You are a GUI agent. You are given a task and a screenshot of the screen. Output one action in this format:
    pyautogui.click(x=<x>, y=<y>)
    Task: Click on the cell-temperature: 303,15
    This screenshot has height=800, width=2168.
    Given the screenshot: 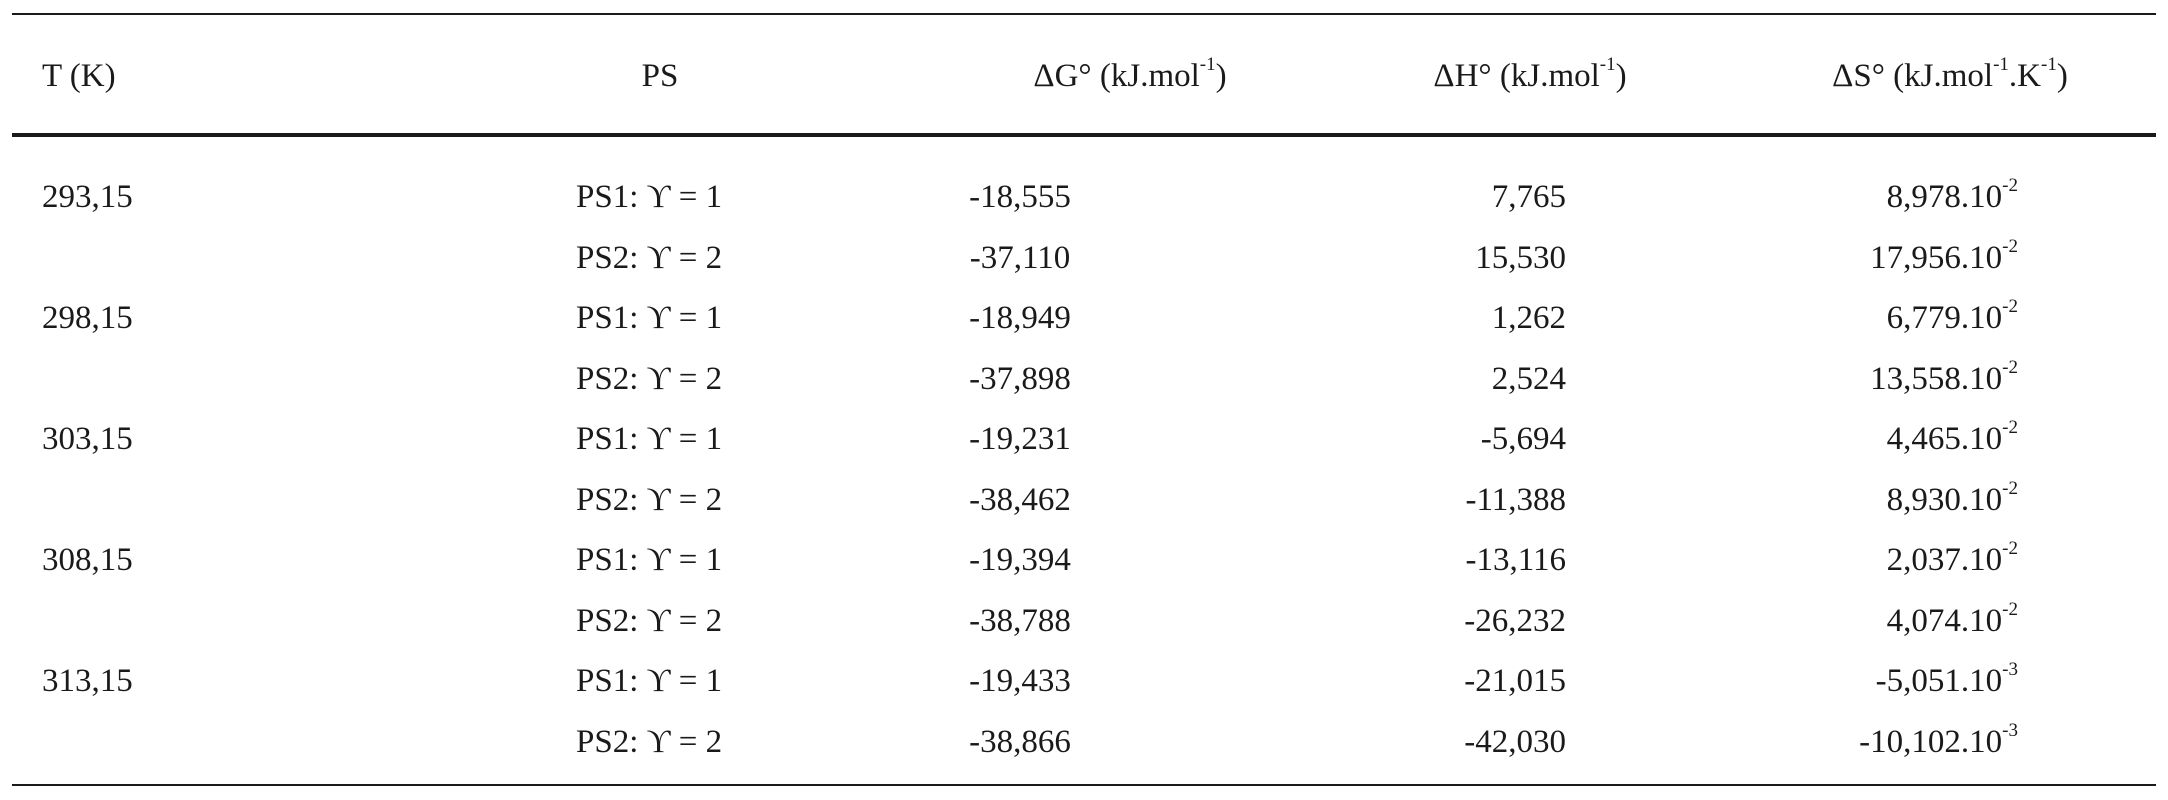 What is the action you would take?
    pyautogui.click(x=87, y=439)
    